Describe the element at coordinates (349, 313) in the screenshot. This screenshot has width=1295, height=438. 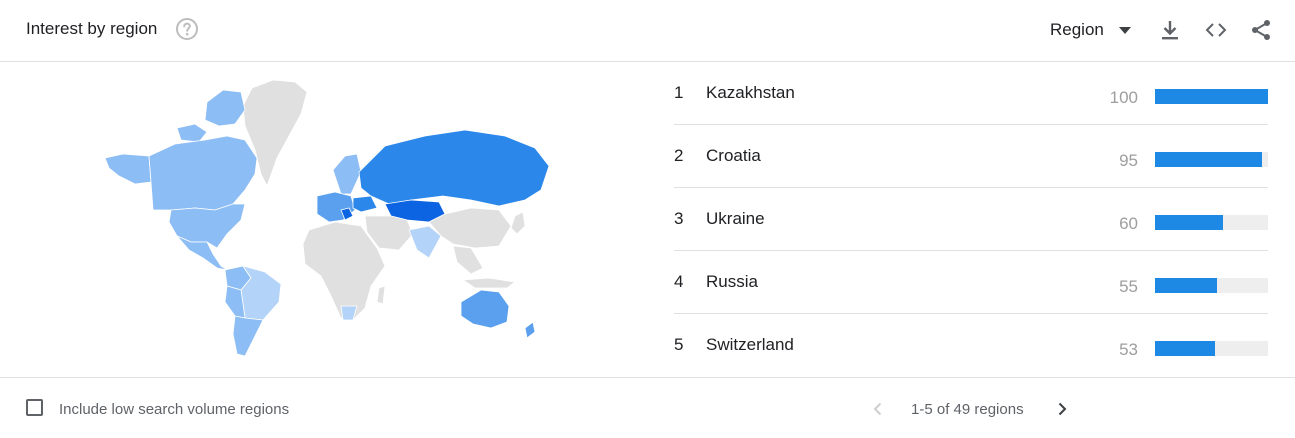
I see `map-region-south-africa` at that location.